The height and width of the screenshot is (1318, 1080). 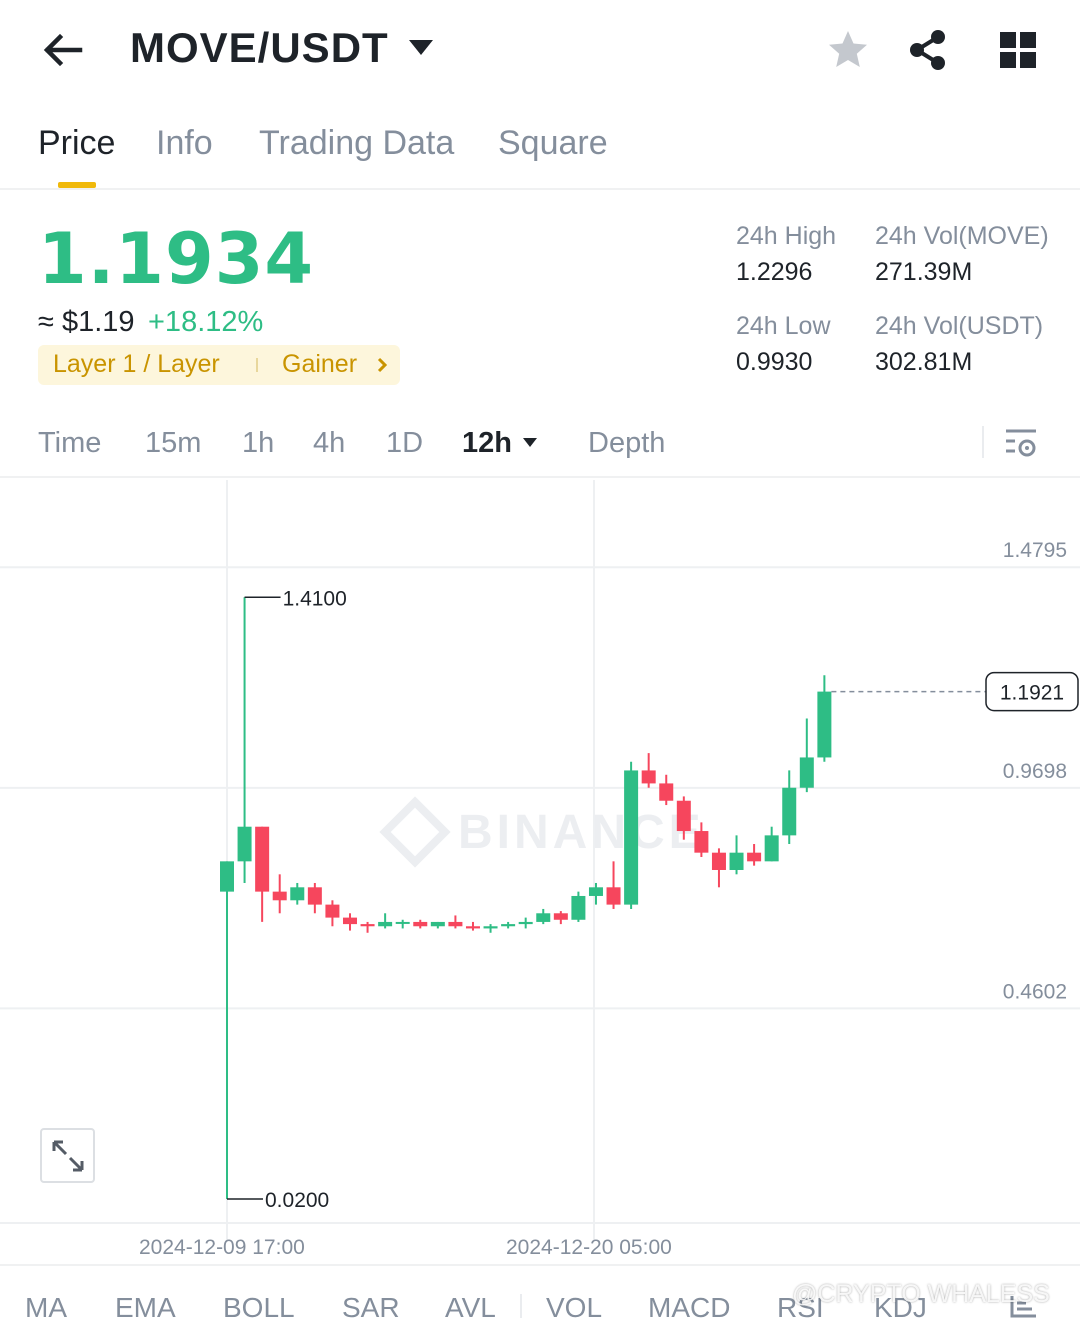 What do you see at coordinates (800, 1305) in the screenshot?
I see `indicator-rsi: RSI` at bounding box center [800, 1305].